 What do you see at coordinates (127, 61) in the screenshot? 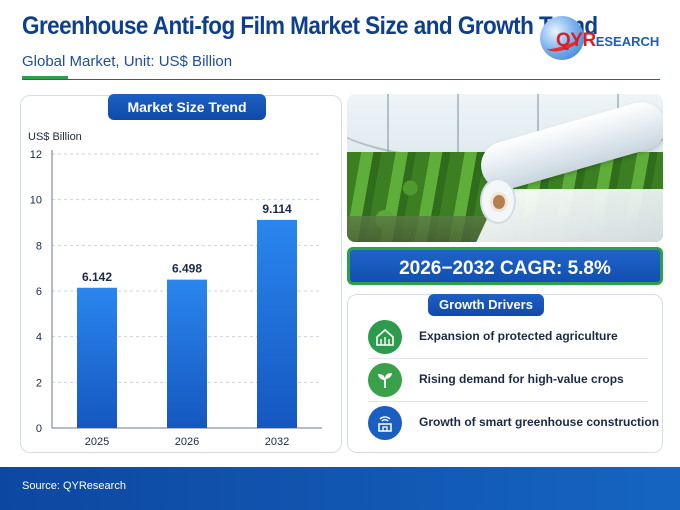
I see `page-subtitle: Global Market, Unit: US$ Billion` at bounding box center [127, 61].